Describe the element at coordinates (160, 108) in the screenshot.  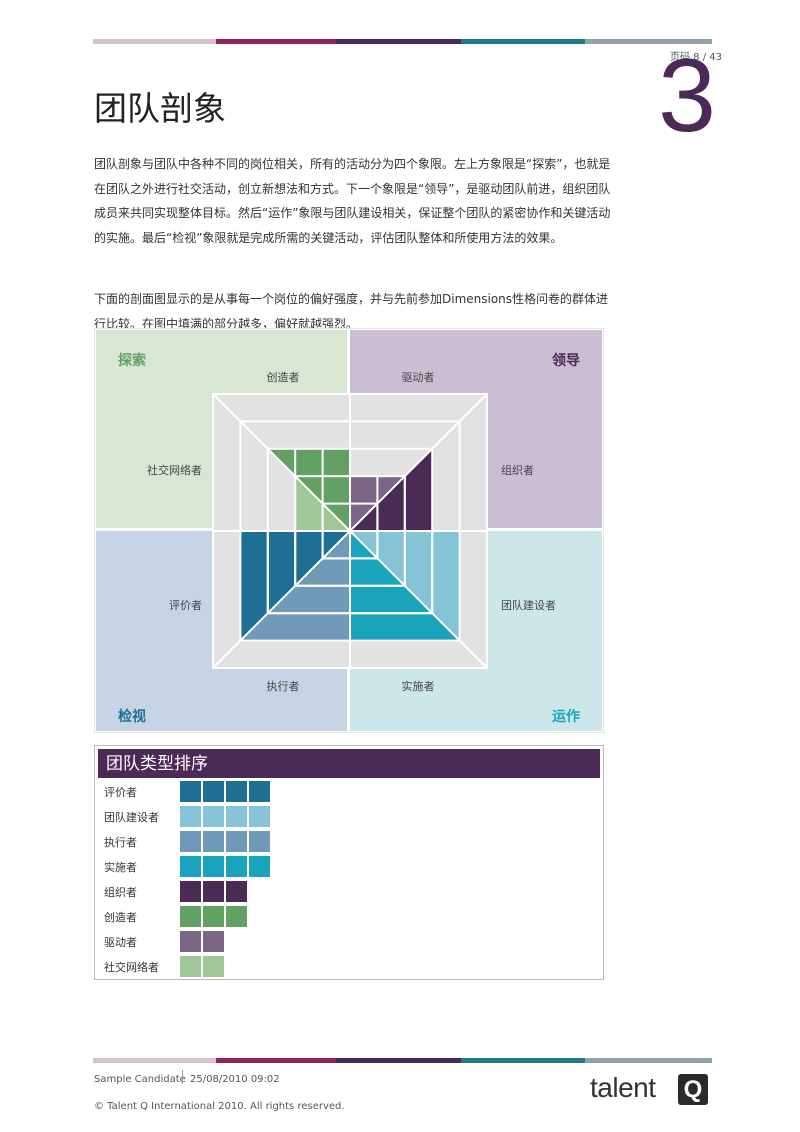
I see `page-title: 团队剖象` at that location.